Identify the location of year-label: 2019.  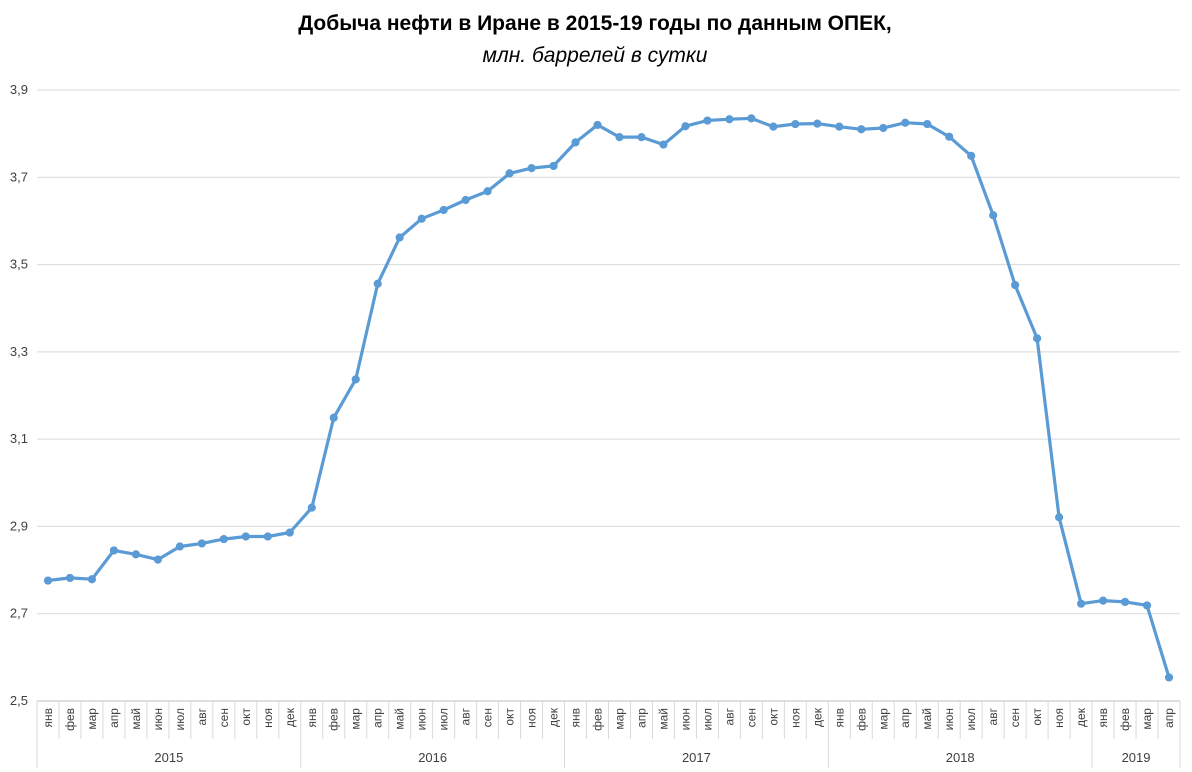
(1136, 757).